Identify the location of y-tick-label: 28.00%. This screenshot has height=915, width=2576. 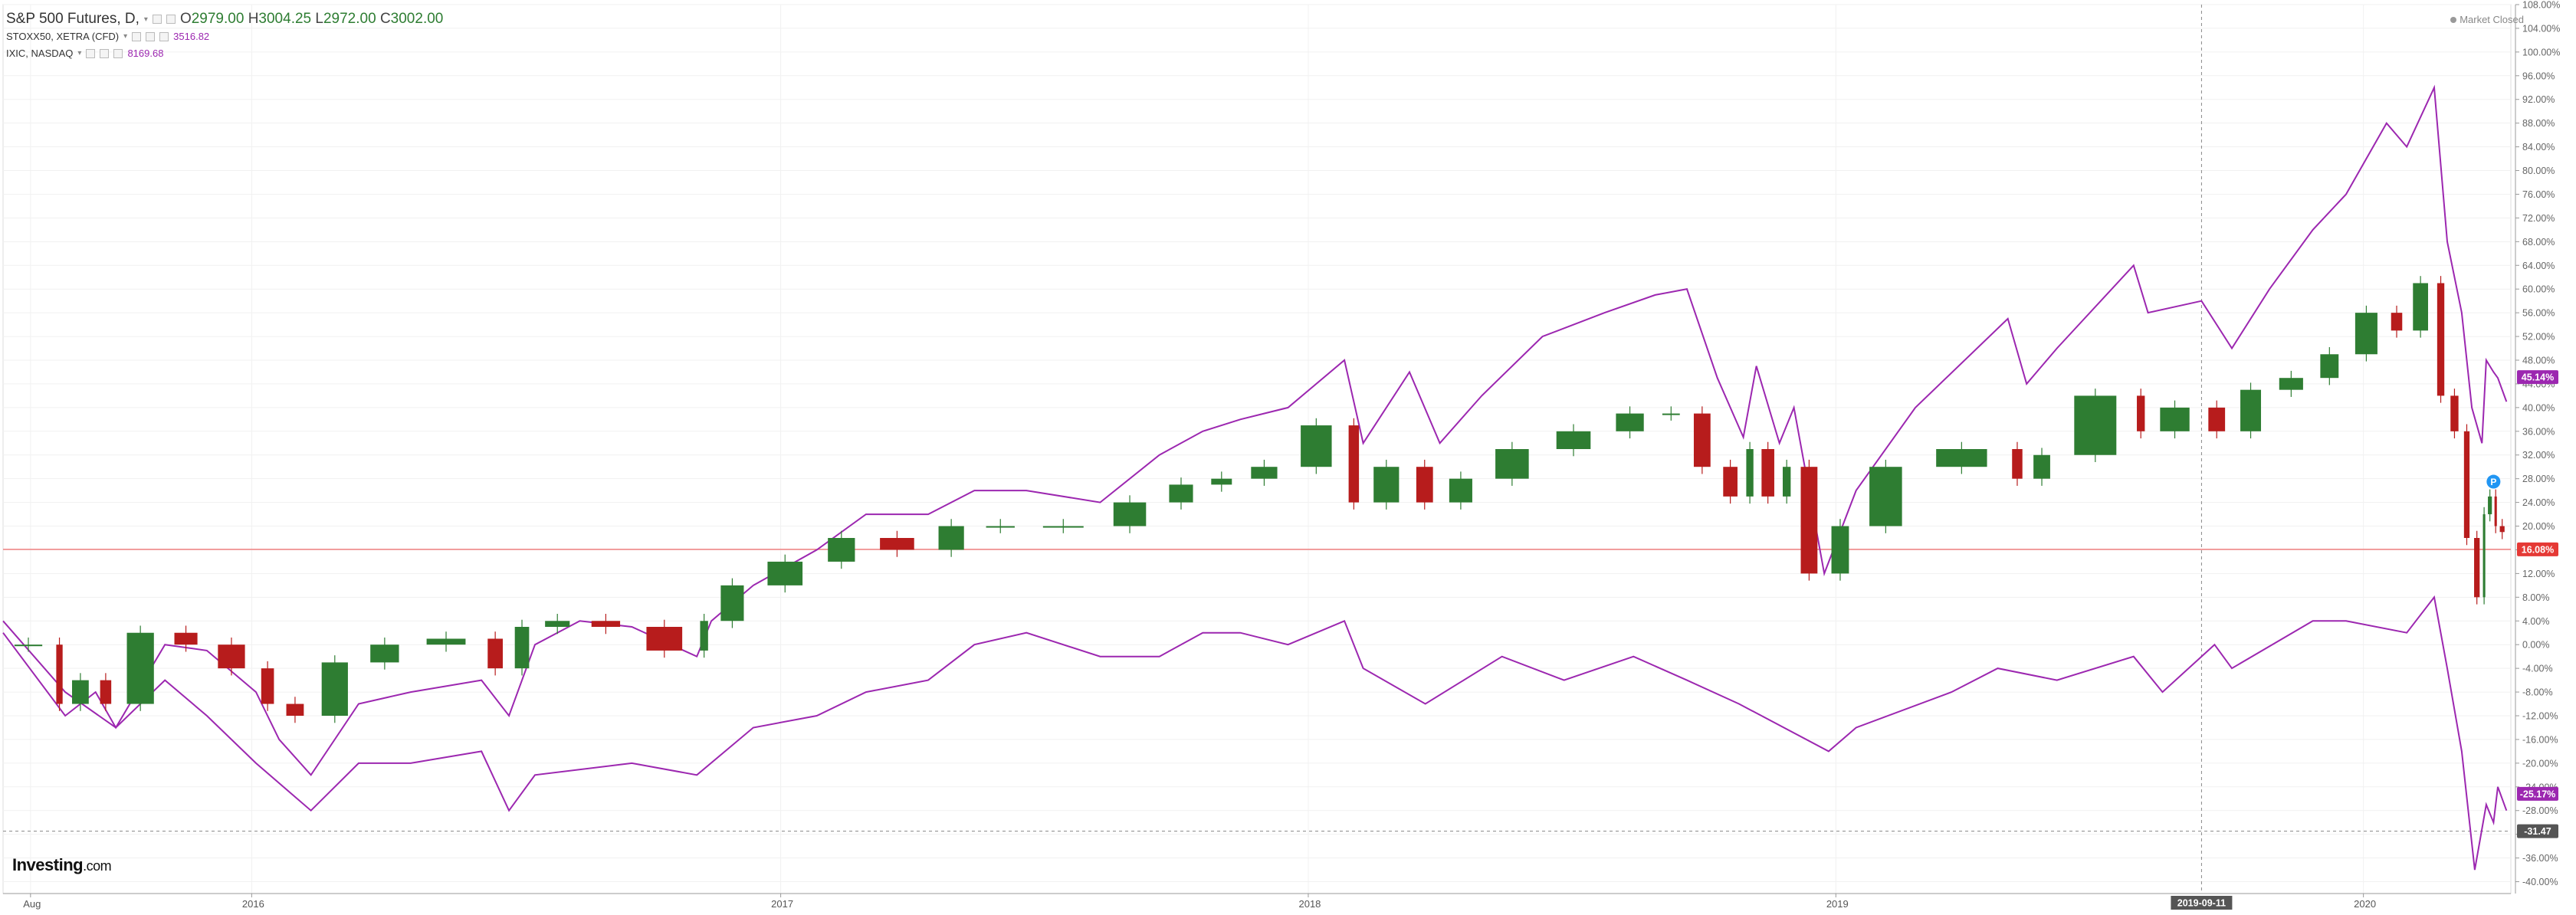
(2538, 479).